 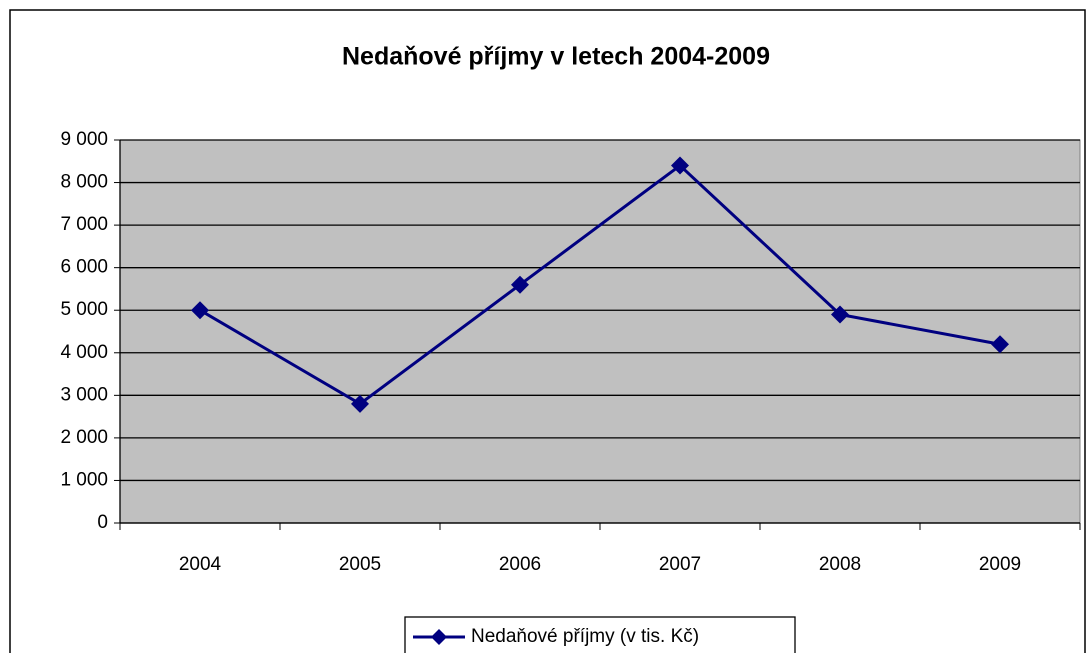 I want to click on x-tick-label: 2008, so click(x=840, y=564).